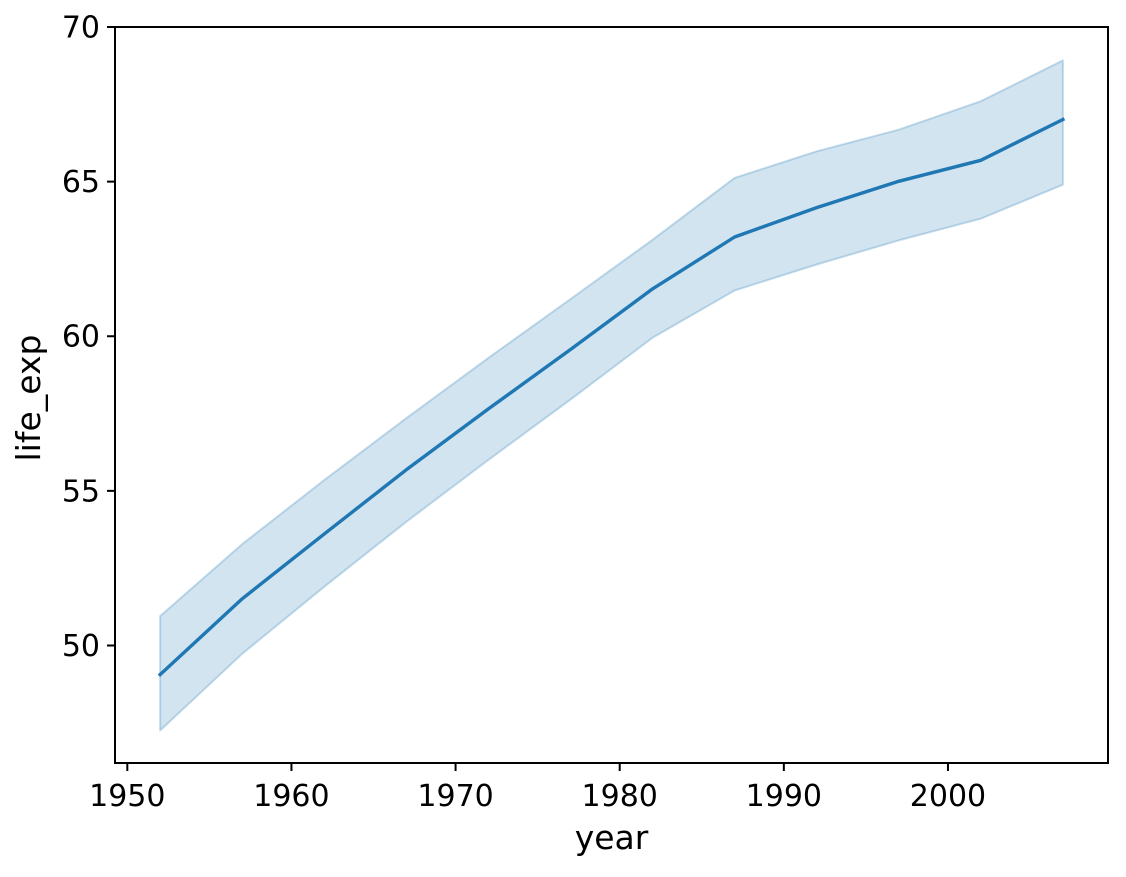 The height and width of the screenshot is (877, 1126). I want to click on x-tick-label: 1960, so click(291, 796).